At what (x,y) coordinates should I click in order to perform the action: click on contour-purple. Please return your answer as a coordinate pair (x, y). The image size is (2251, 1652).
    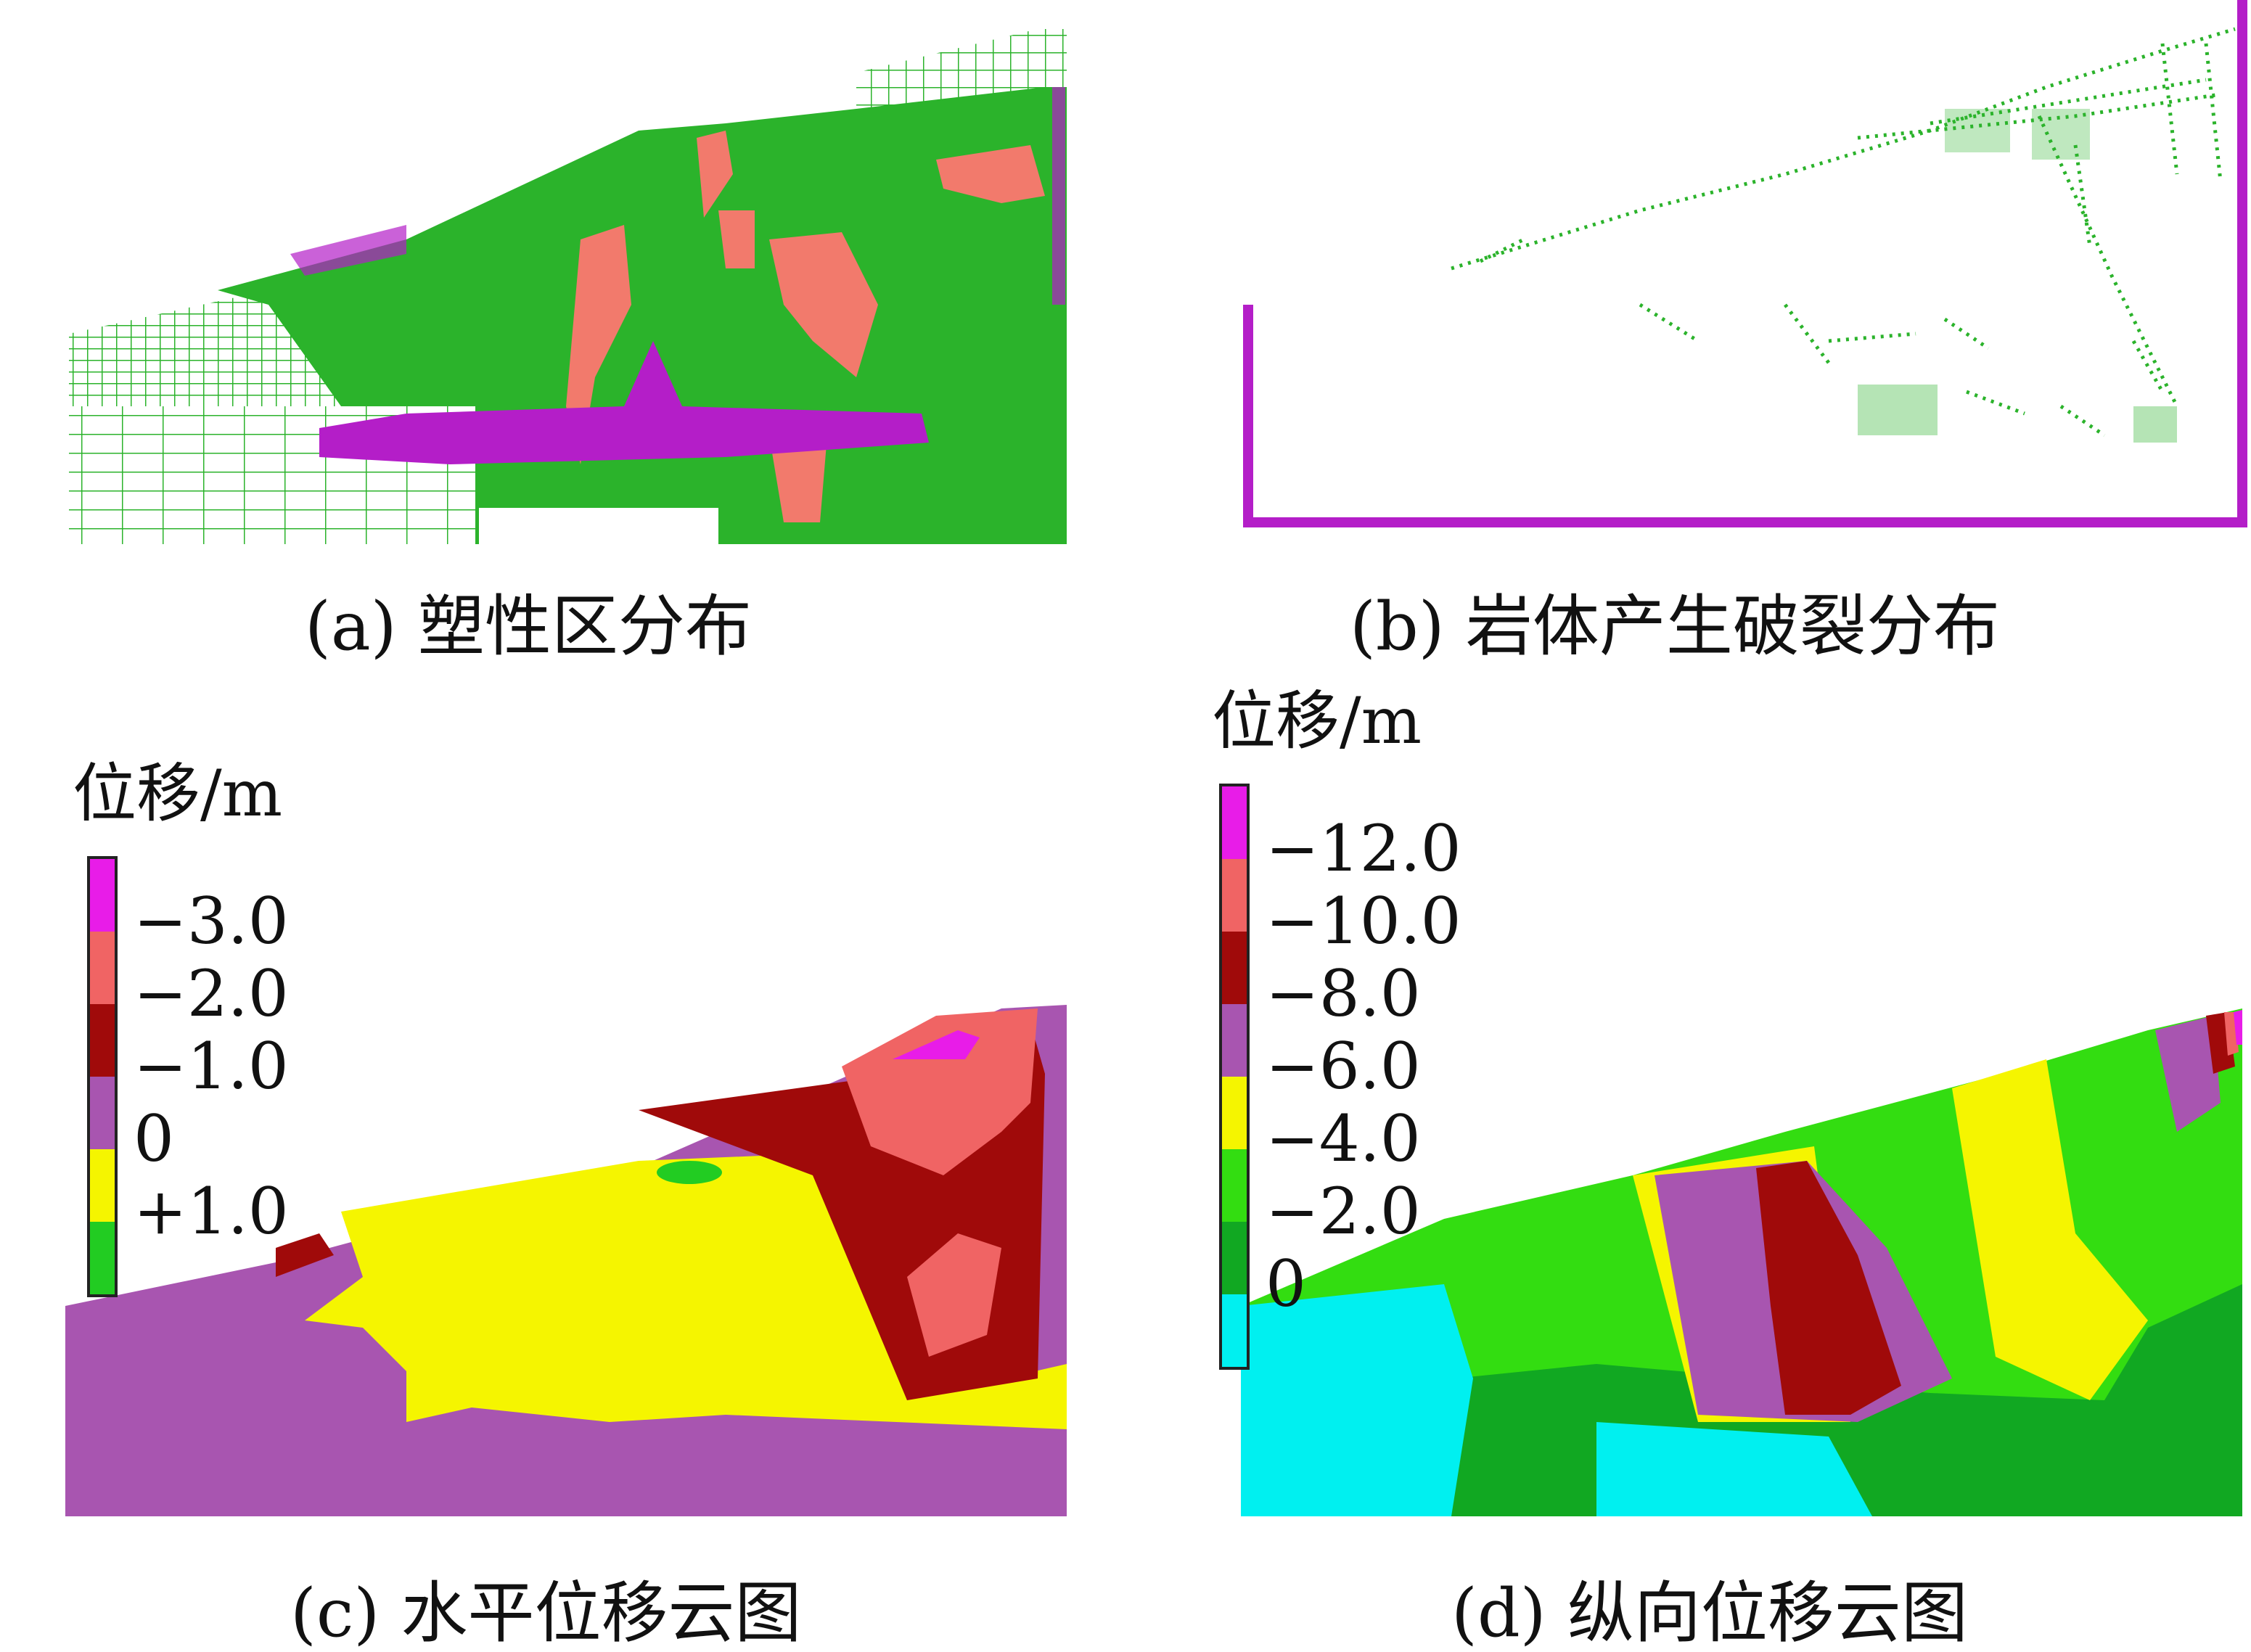
    Looking at the image, I should click on (2188, 1074).